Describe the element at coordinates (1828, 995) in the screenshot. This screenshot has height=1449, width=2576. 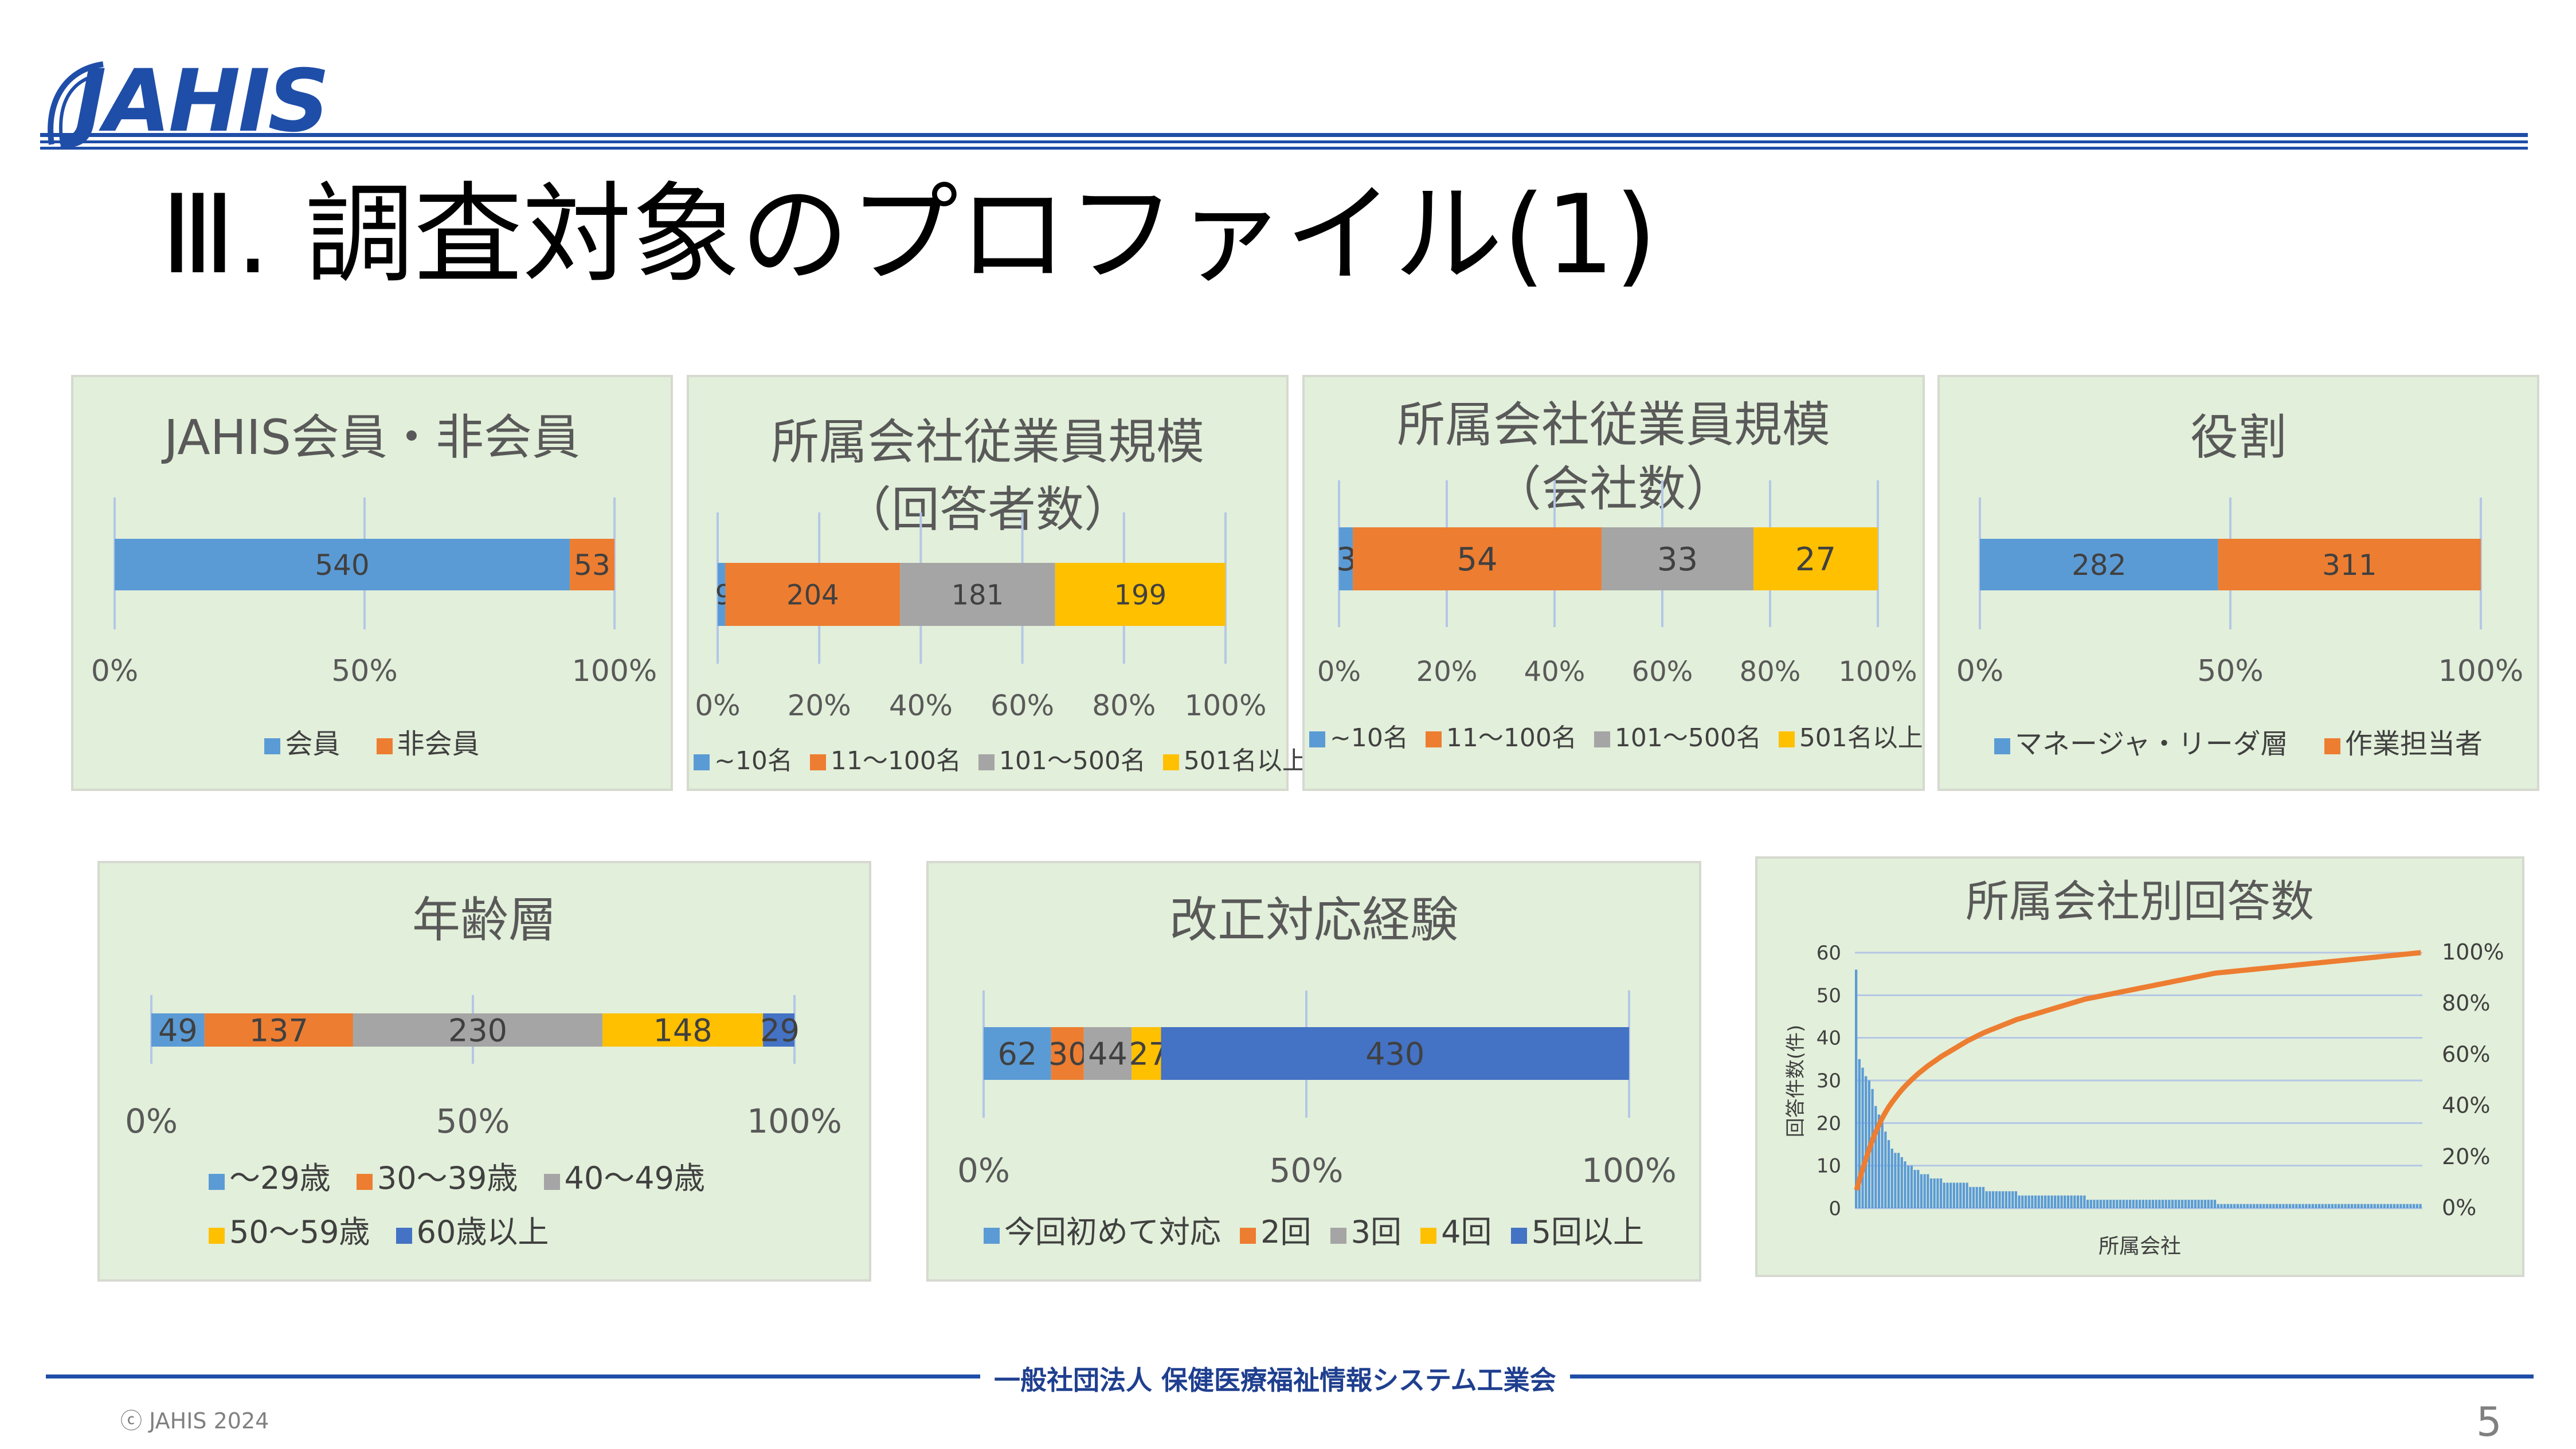
I see `y-tick-label: 50` at that location.